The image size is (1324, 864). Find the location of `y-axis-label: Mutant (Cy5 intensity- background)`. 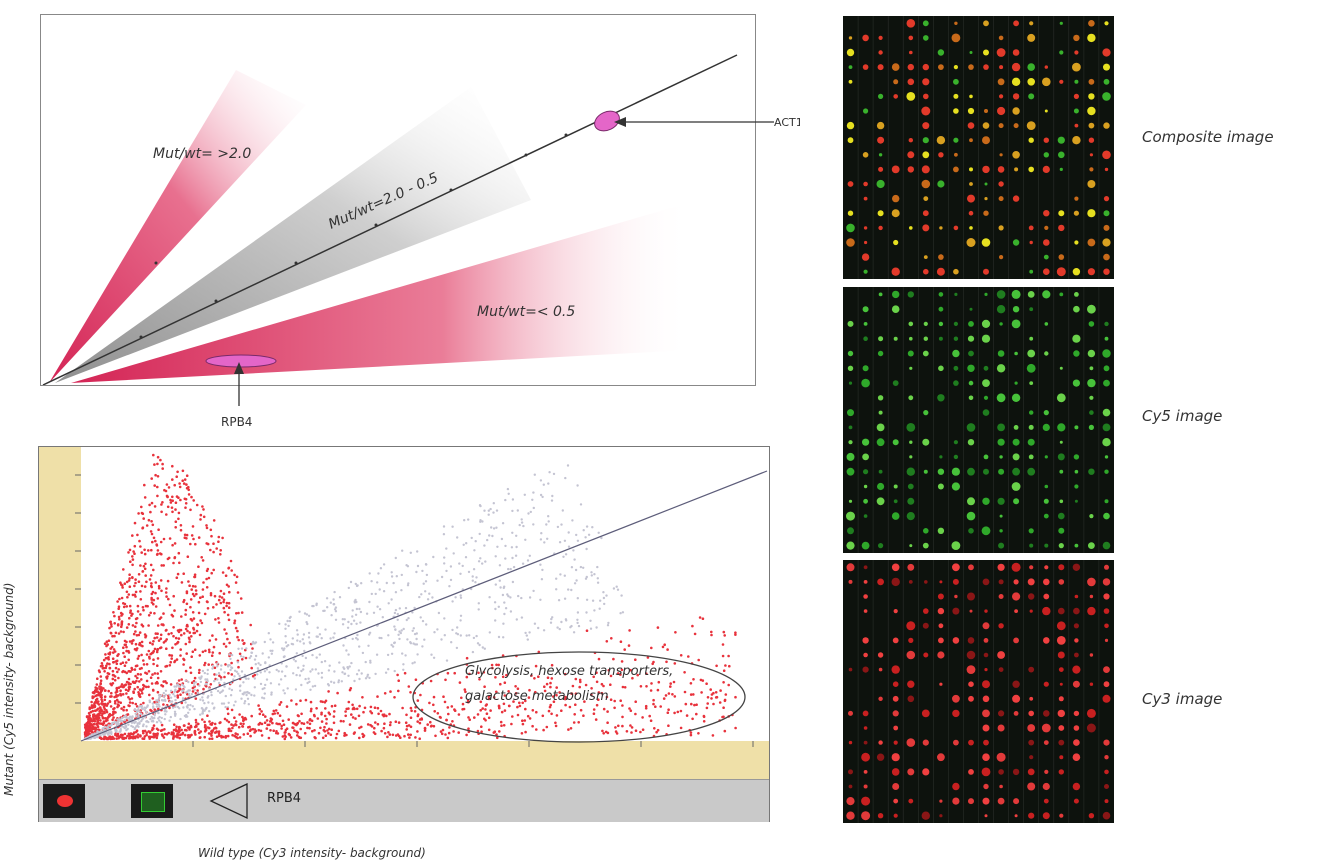

y-axis-label: Mutant (Cy5 intensity- background) is located at coordinates (9, 689).